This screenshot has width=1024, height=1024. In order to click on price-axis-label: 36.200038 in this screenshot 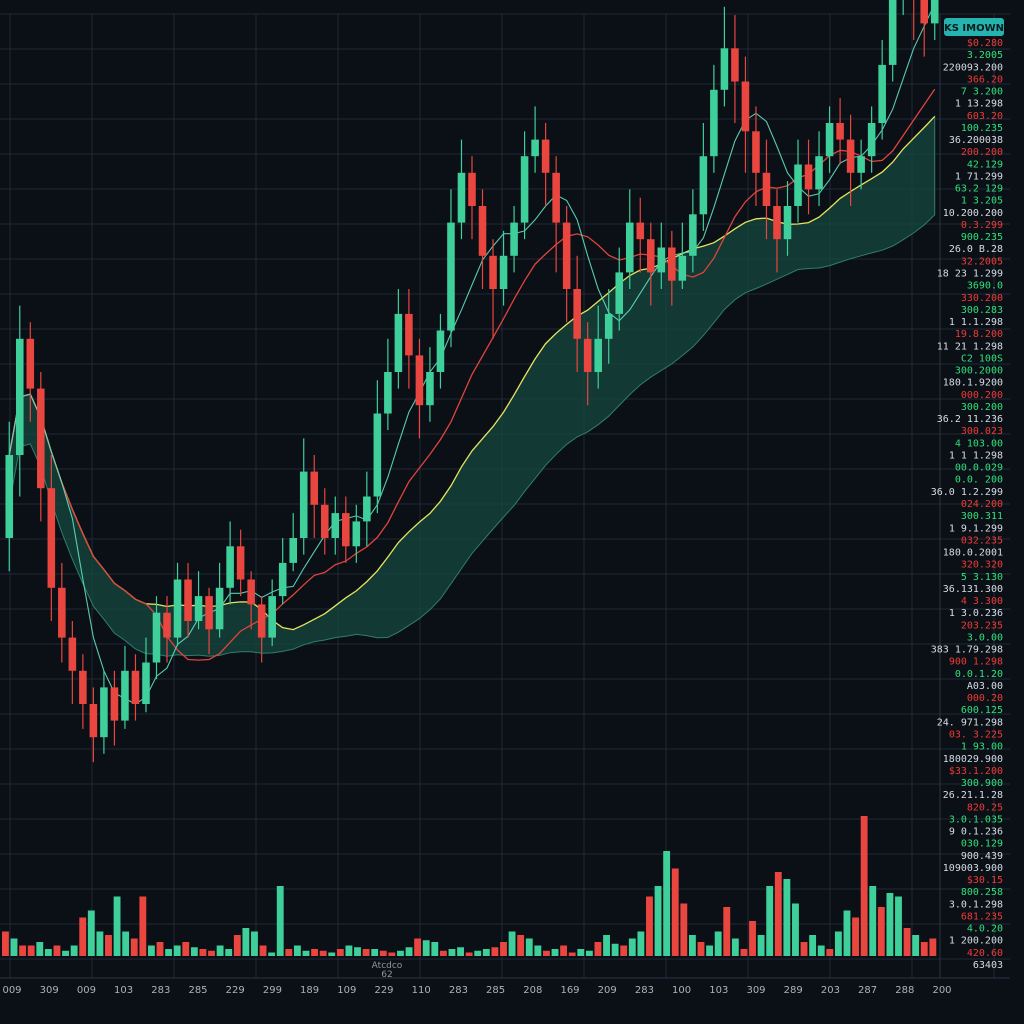, I will do `click(976, 140)`.